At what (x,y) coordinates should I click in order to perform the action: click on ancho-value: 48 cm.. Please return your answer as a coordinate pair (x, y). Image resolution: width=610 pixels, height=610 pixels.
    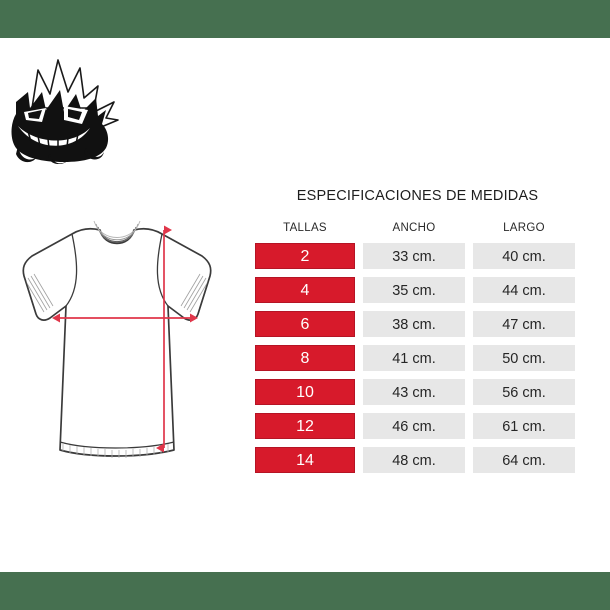
    Looking at the image, I should click on (414, 460).